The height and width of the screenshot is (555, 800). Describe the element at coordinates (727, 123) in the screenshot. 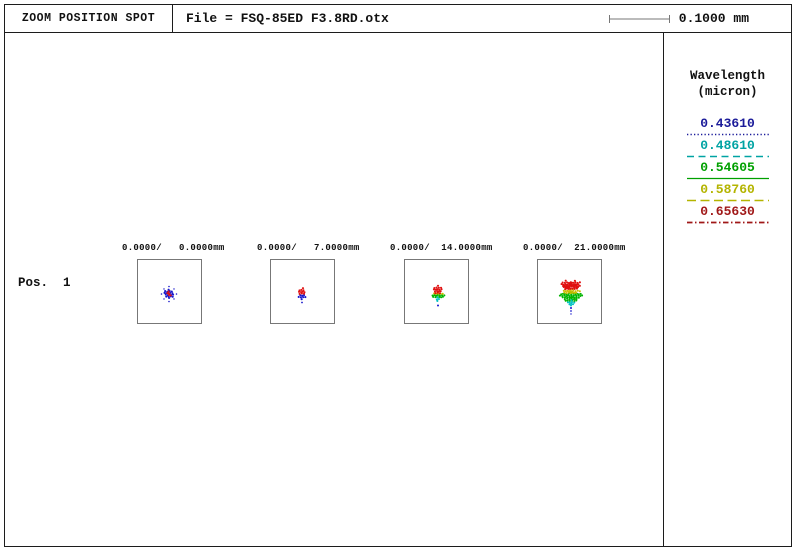

I see `wavelength-value: 0.43610` at that location.